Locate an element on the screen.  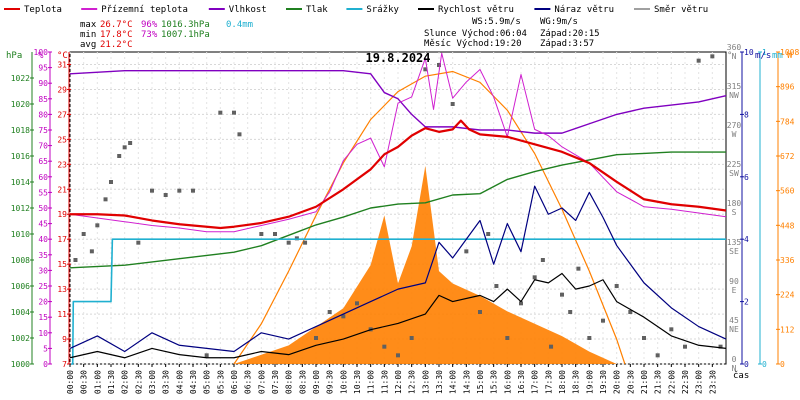
x-tick-label: 19:30 is located at coordinates (603, 382).